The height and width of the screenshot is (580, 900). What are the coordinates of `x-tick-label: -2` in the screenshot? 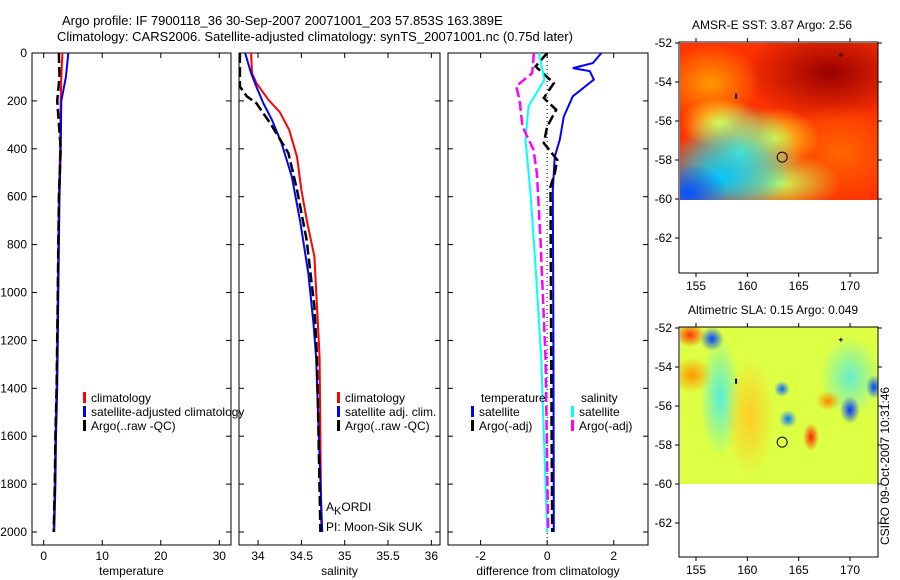 It's located at (480, 556).